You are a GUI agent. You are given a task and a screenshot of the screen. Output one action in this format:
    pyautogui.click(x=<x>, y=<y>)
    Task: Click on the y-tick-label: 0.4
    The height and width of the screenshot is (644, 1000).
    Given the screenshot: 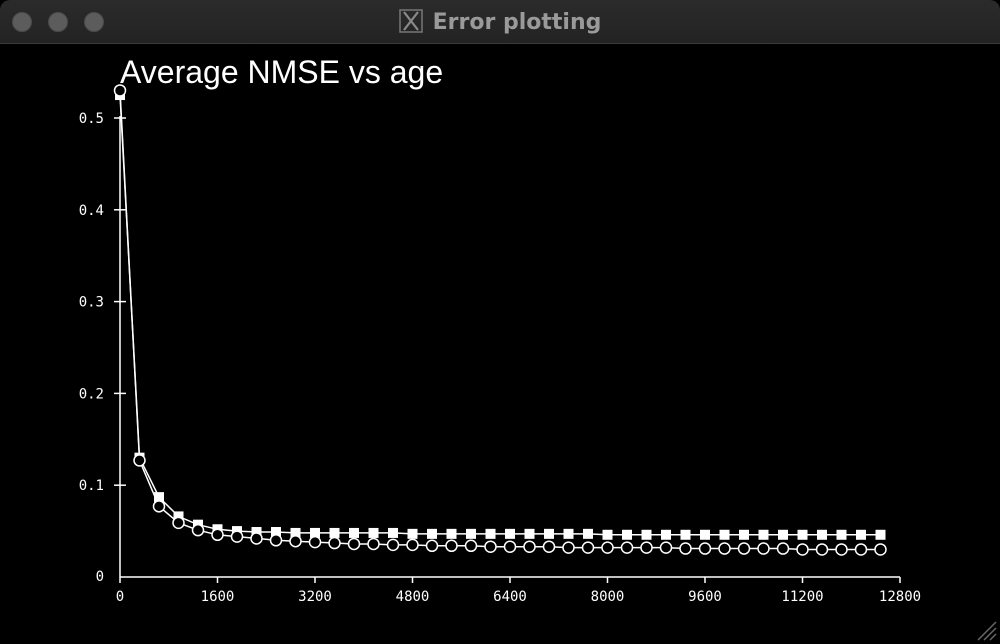 What is the action you would take?
    pyautogui.click(x=91, y=211)
    